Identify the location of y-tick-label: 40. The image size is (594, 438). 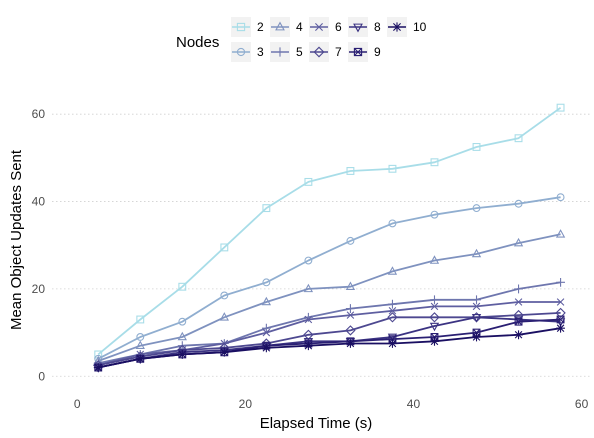
(39, 202).